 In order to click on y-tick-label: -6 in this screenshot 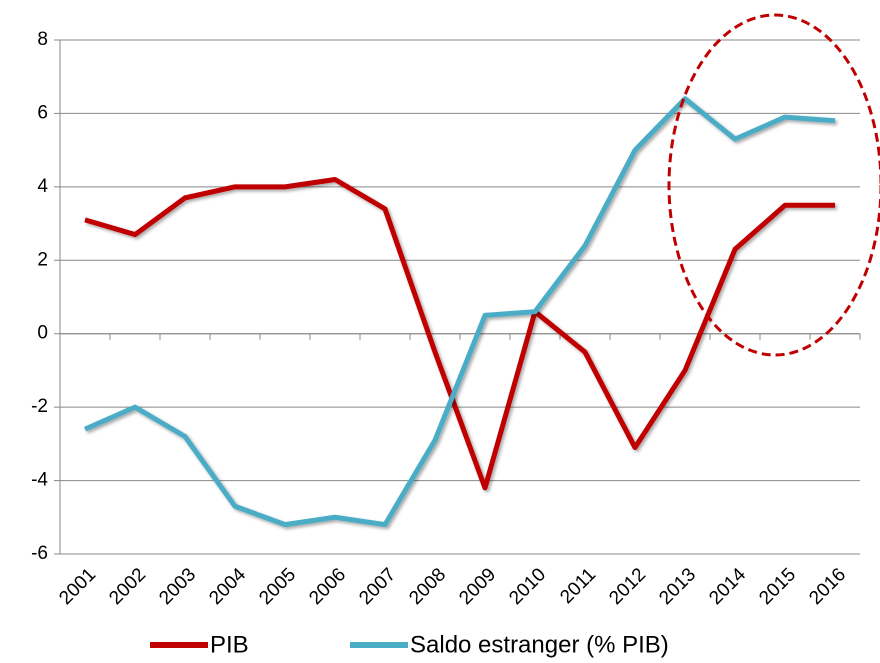, I will do `click(39, 553)`.